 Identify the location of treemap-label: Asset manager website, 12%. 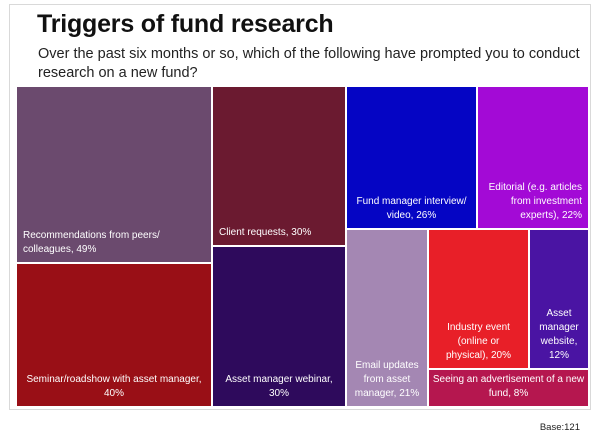
(559, 334).